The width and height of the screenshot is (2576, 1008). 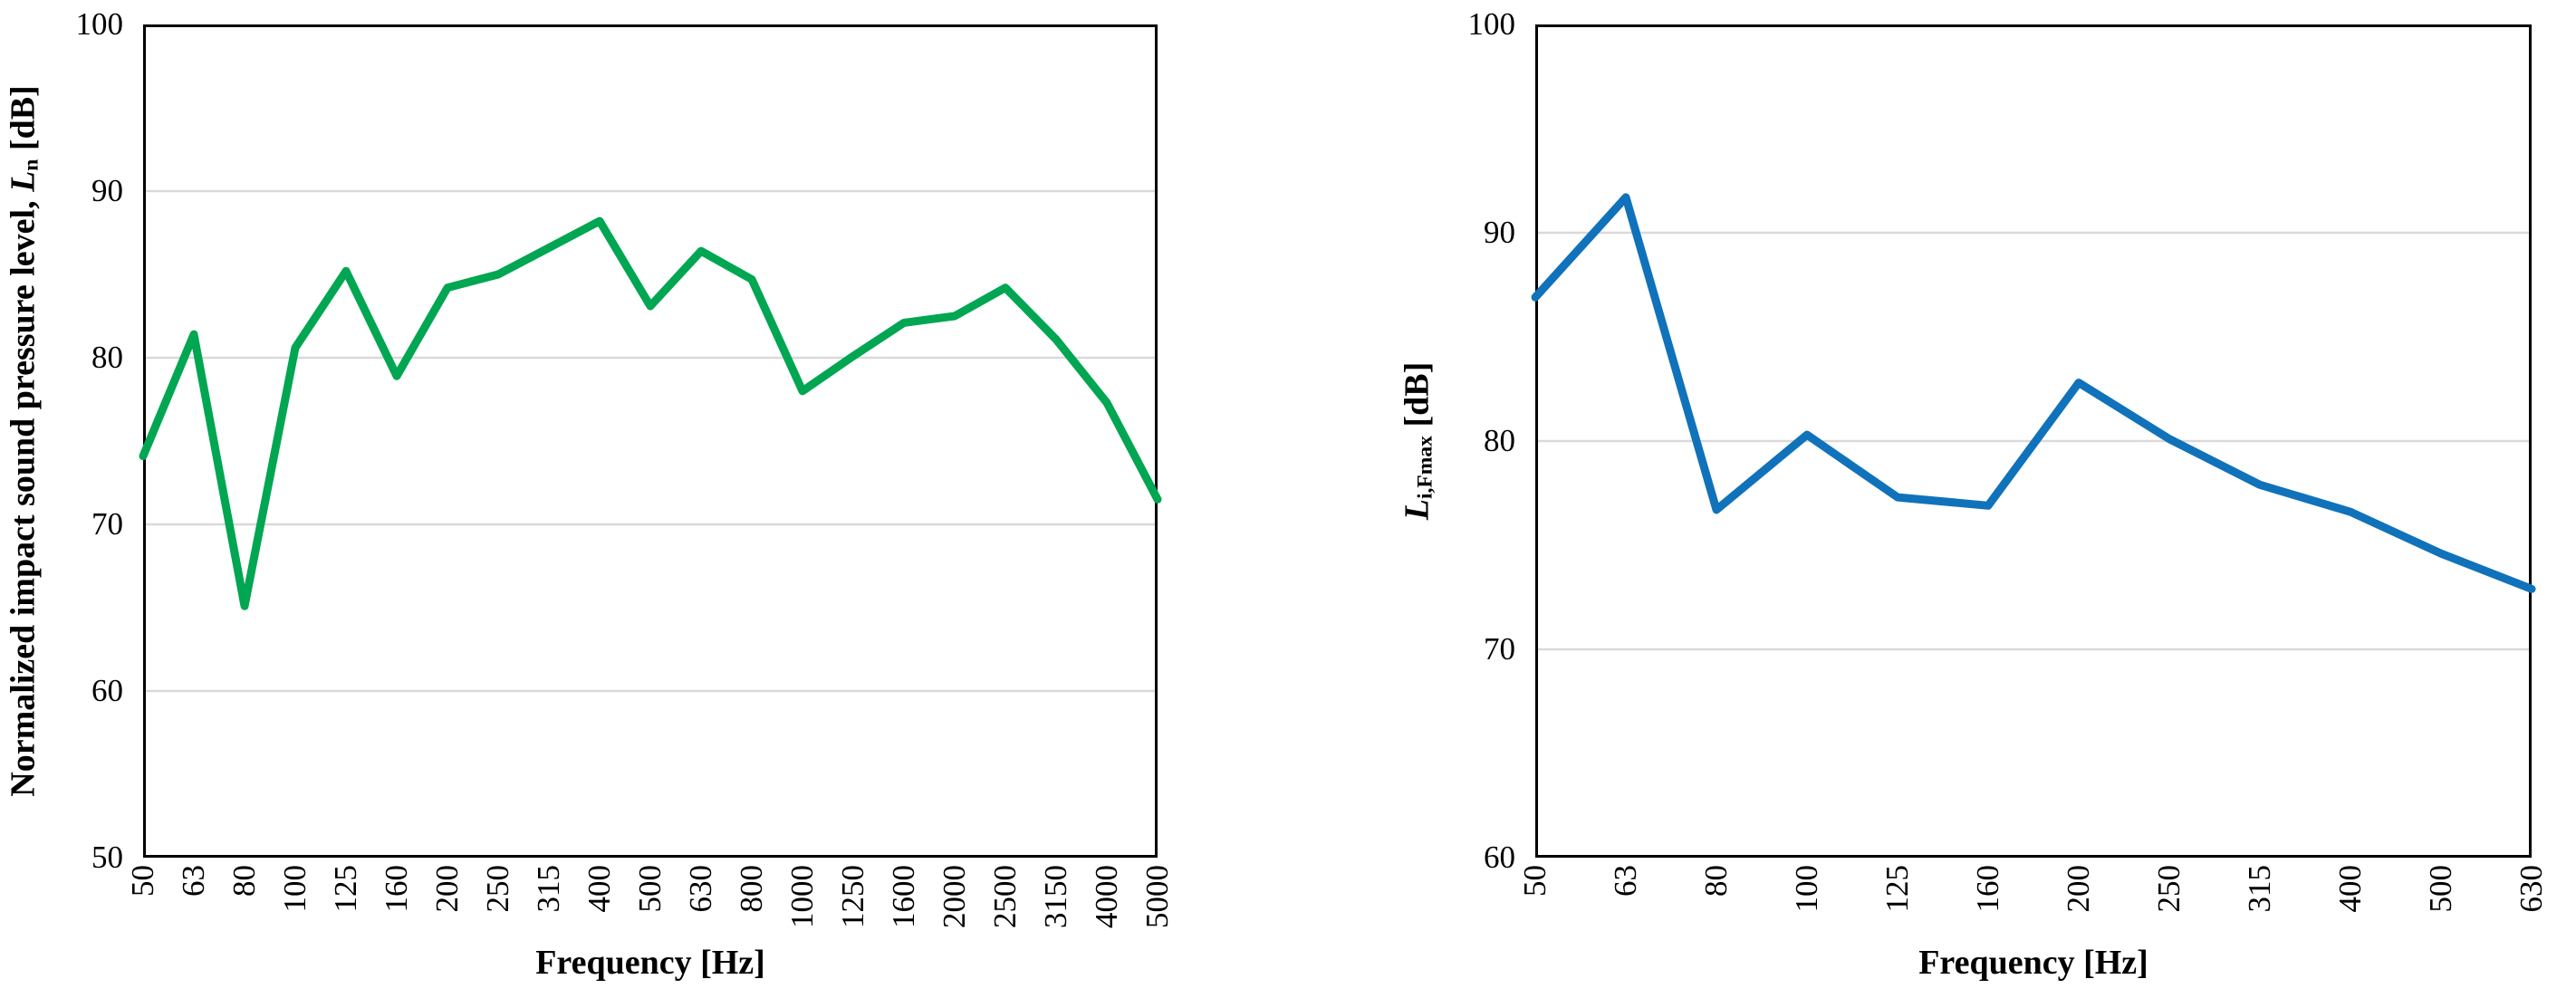 What do you see at coordinates (1417, 510) in the screenshot?
I see `y-title-symbol: L` at bounding box center [1417, 510].